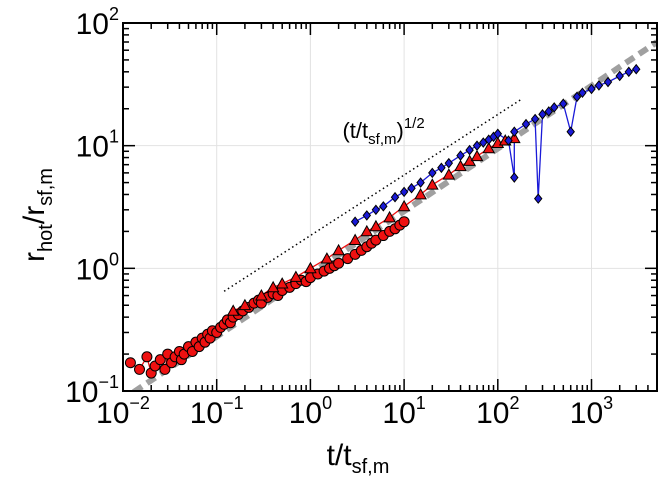  What do you see at coordinates (34, 215) in the screenshot?
I see `y-axis-label-mid: /r` at bounding box center [34, 215].